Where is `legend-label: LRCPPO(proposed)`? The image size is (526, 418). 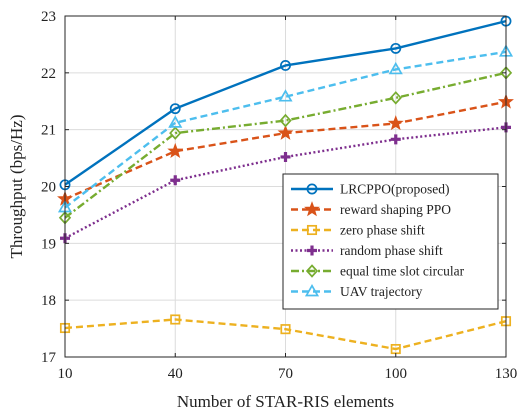 legend-label: LRCPPO(proposed) is located at coordinates (395, 189).